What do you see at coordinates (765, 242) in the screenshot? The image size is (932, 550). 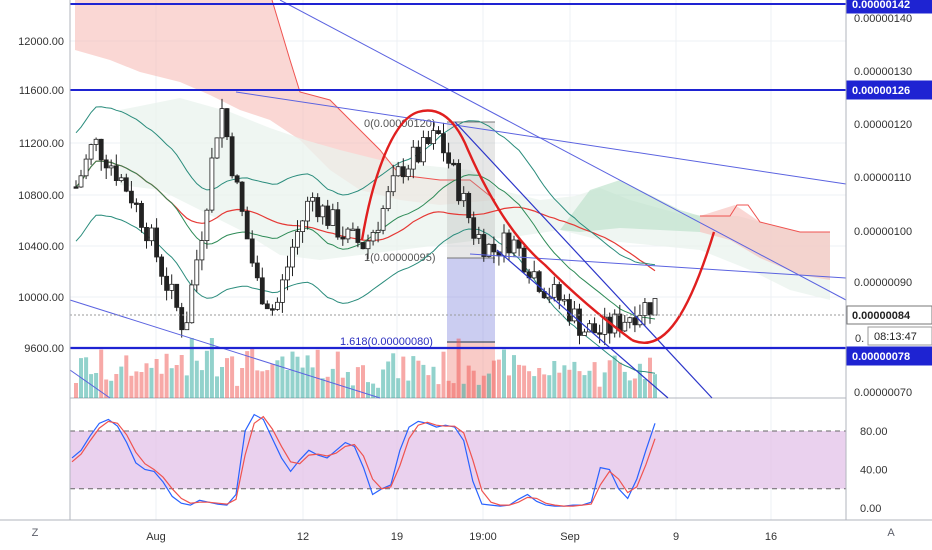 I see `cloud-red-segment` at bounding box center [765, 242].